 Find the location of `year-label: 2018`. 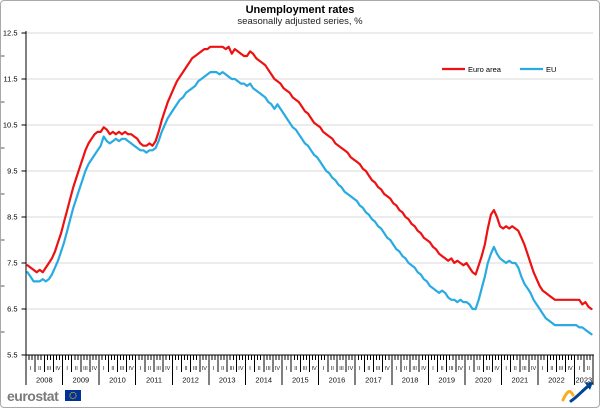

year-label: 2018 is located at coordinates (410, 380).